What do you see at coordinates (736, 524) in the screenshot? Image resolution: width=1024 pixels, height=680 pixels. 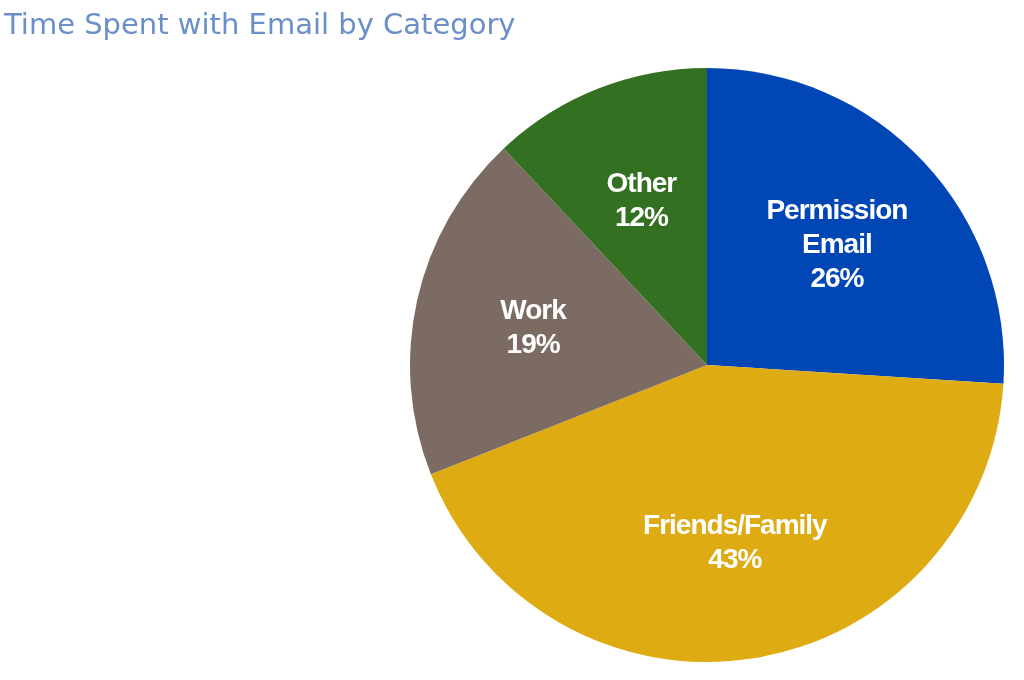 I see `slice-label: Friends/Family` at bounding box center [736, 524].